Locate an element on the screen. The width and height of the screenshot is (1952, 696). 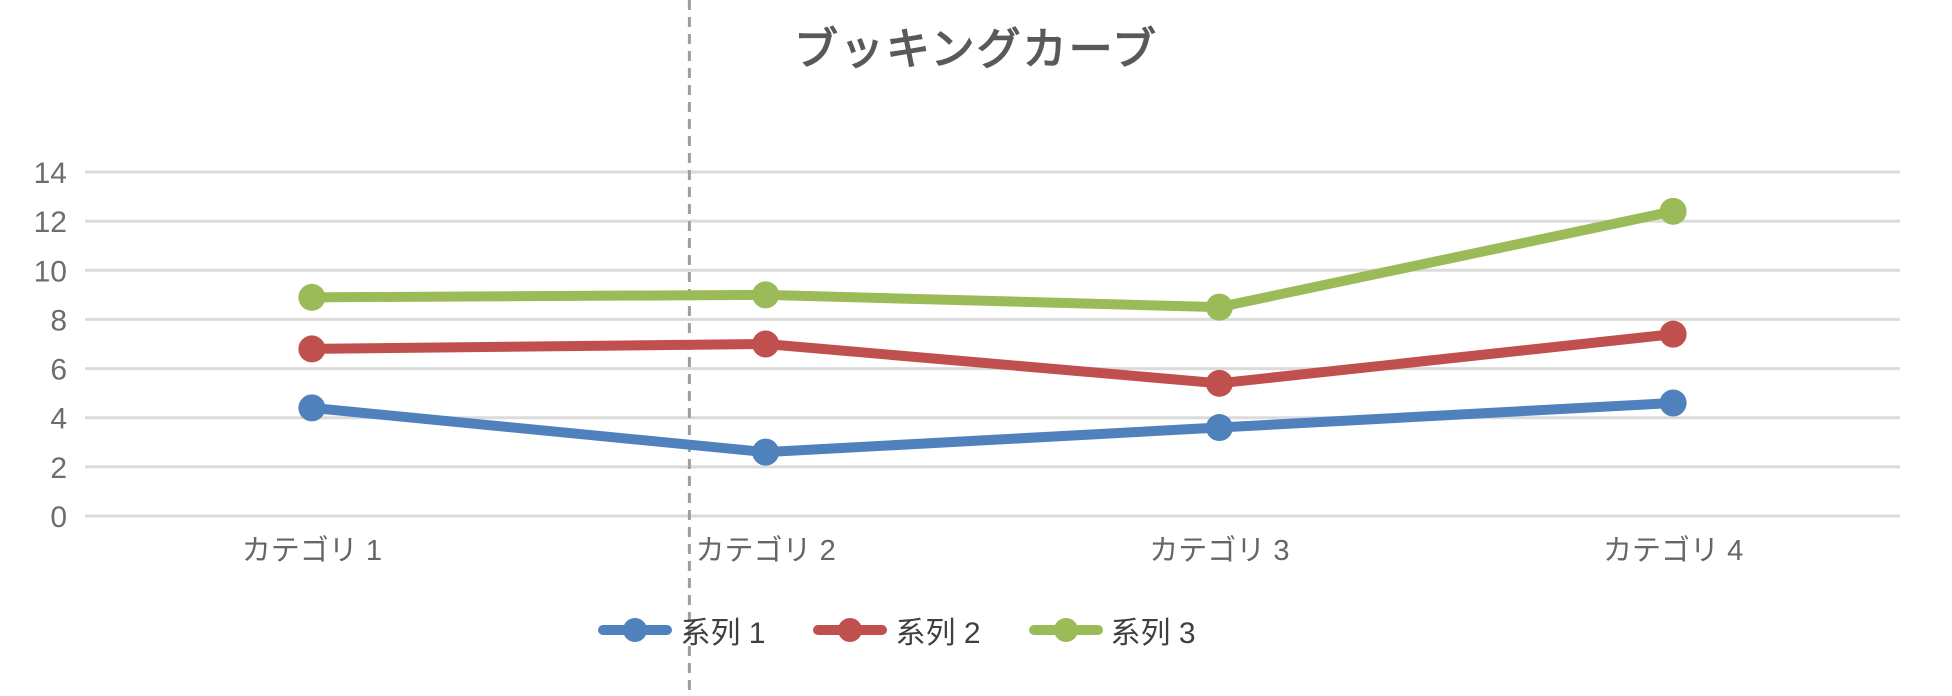
x-category-label-1: カテゴリ 1 is located at coordinates (312, 550).